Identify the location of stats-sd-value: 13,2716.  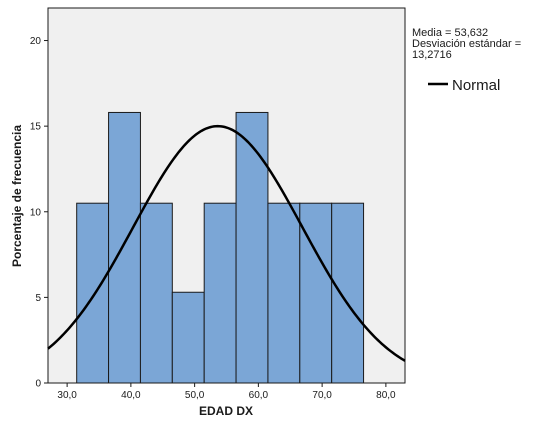
(432, 55).